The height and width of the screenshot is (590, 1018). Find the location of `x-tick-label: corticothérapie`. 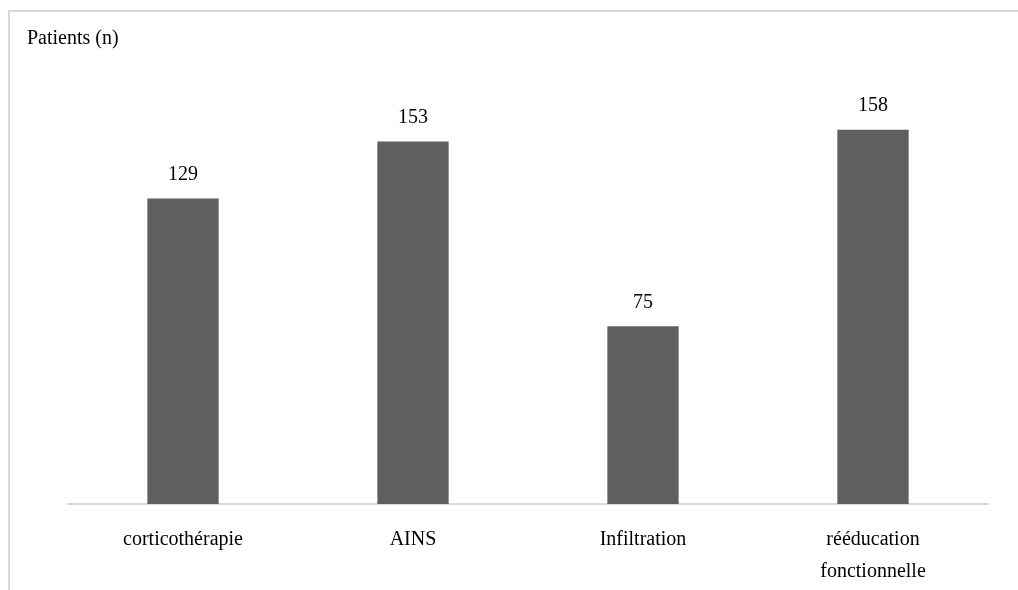

x-tick-label: corticothérapie is located at coordinates (183, 539).